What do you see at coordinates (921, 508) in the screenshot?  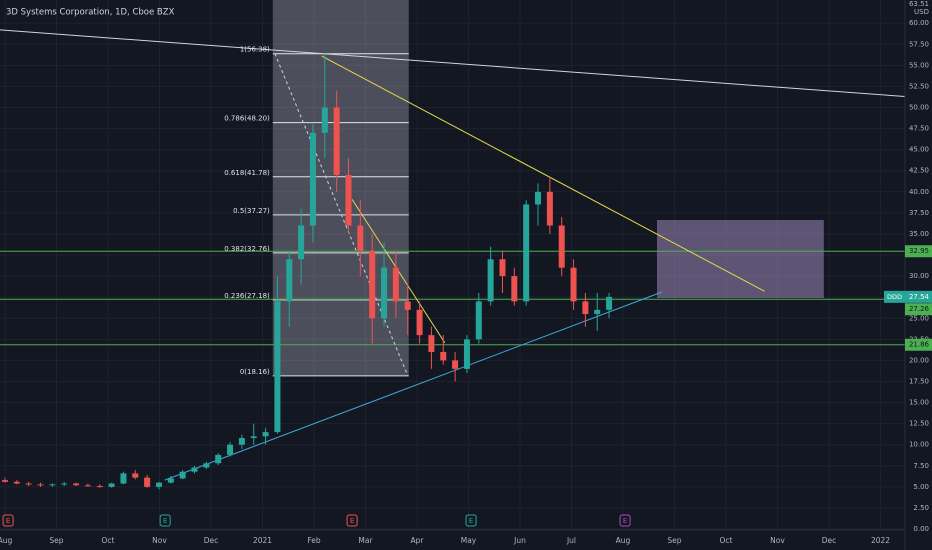 I see `y-tick-label: 2.50` at bounding box center [921, 508].